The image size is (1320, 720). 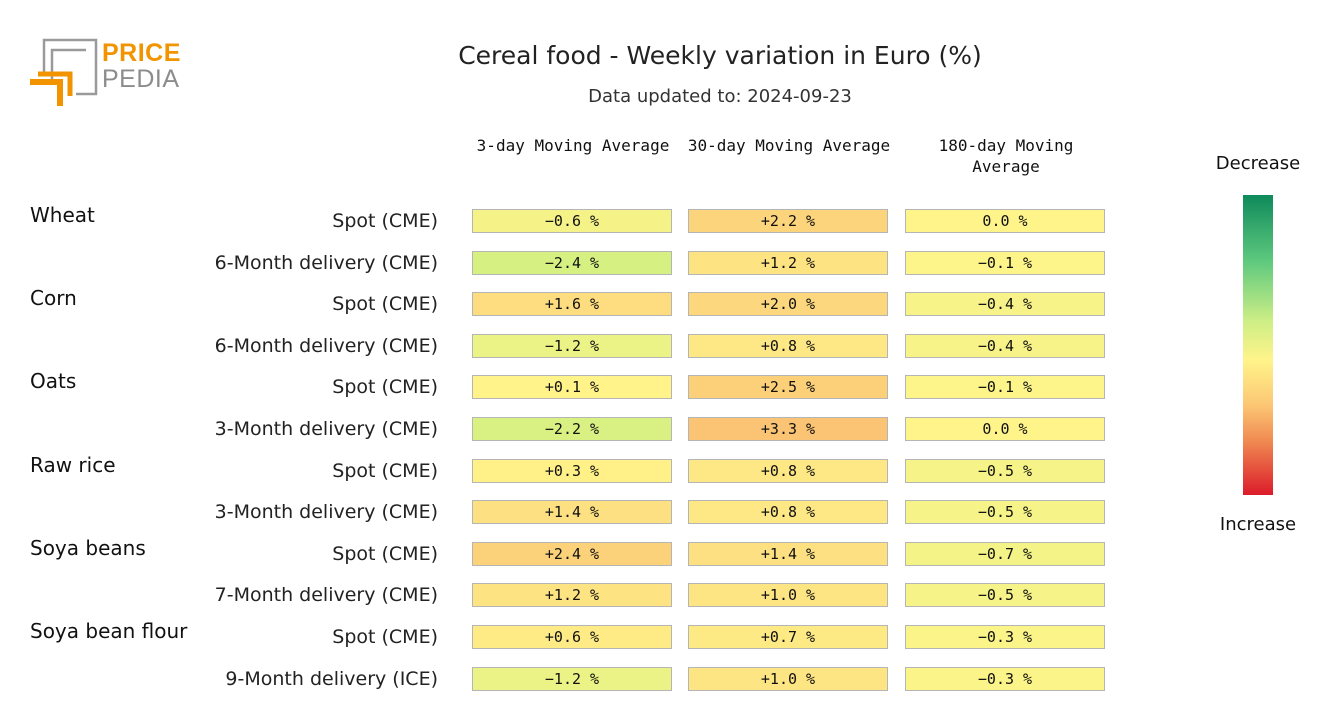 I want to click on group-label: Wheat, so click(x=62, y=215).